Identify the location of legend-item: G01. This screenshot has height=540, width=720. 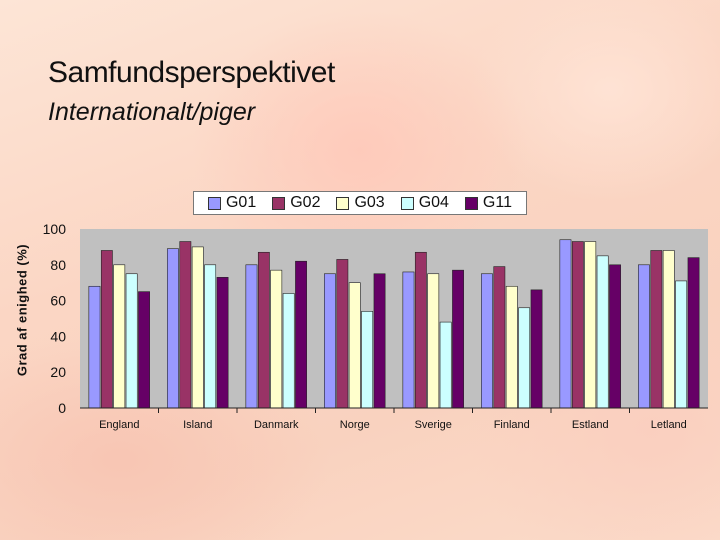
(232, 203).